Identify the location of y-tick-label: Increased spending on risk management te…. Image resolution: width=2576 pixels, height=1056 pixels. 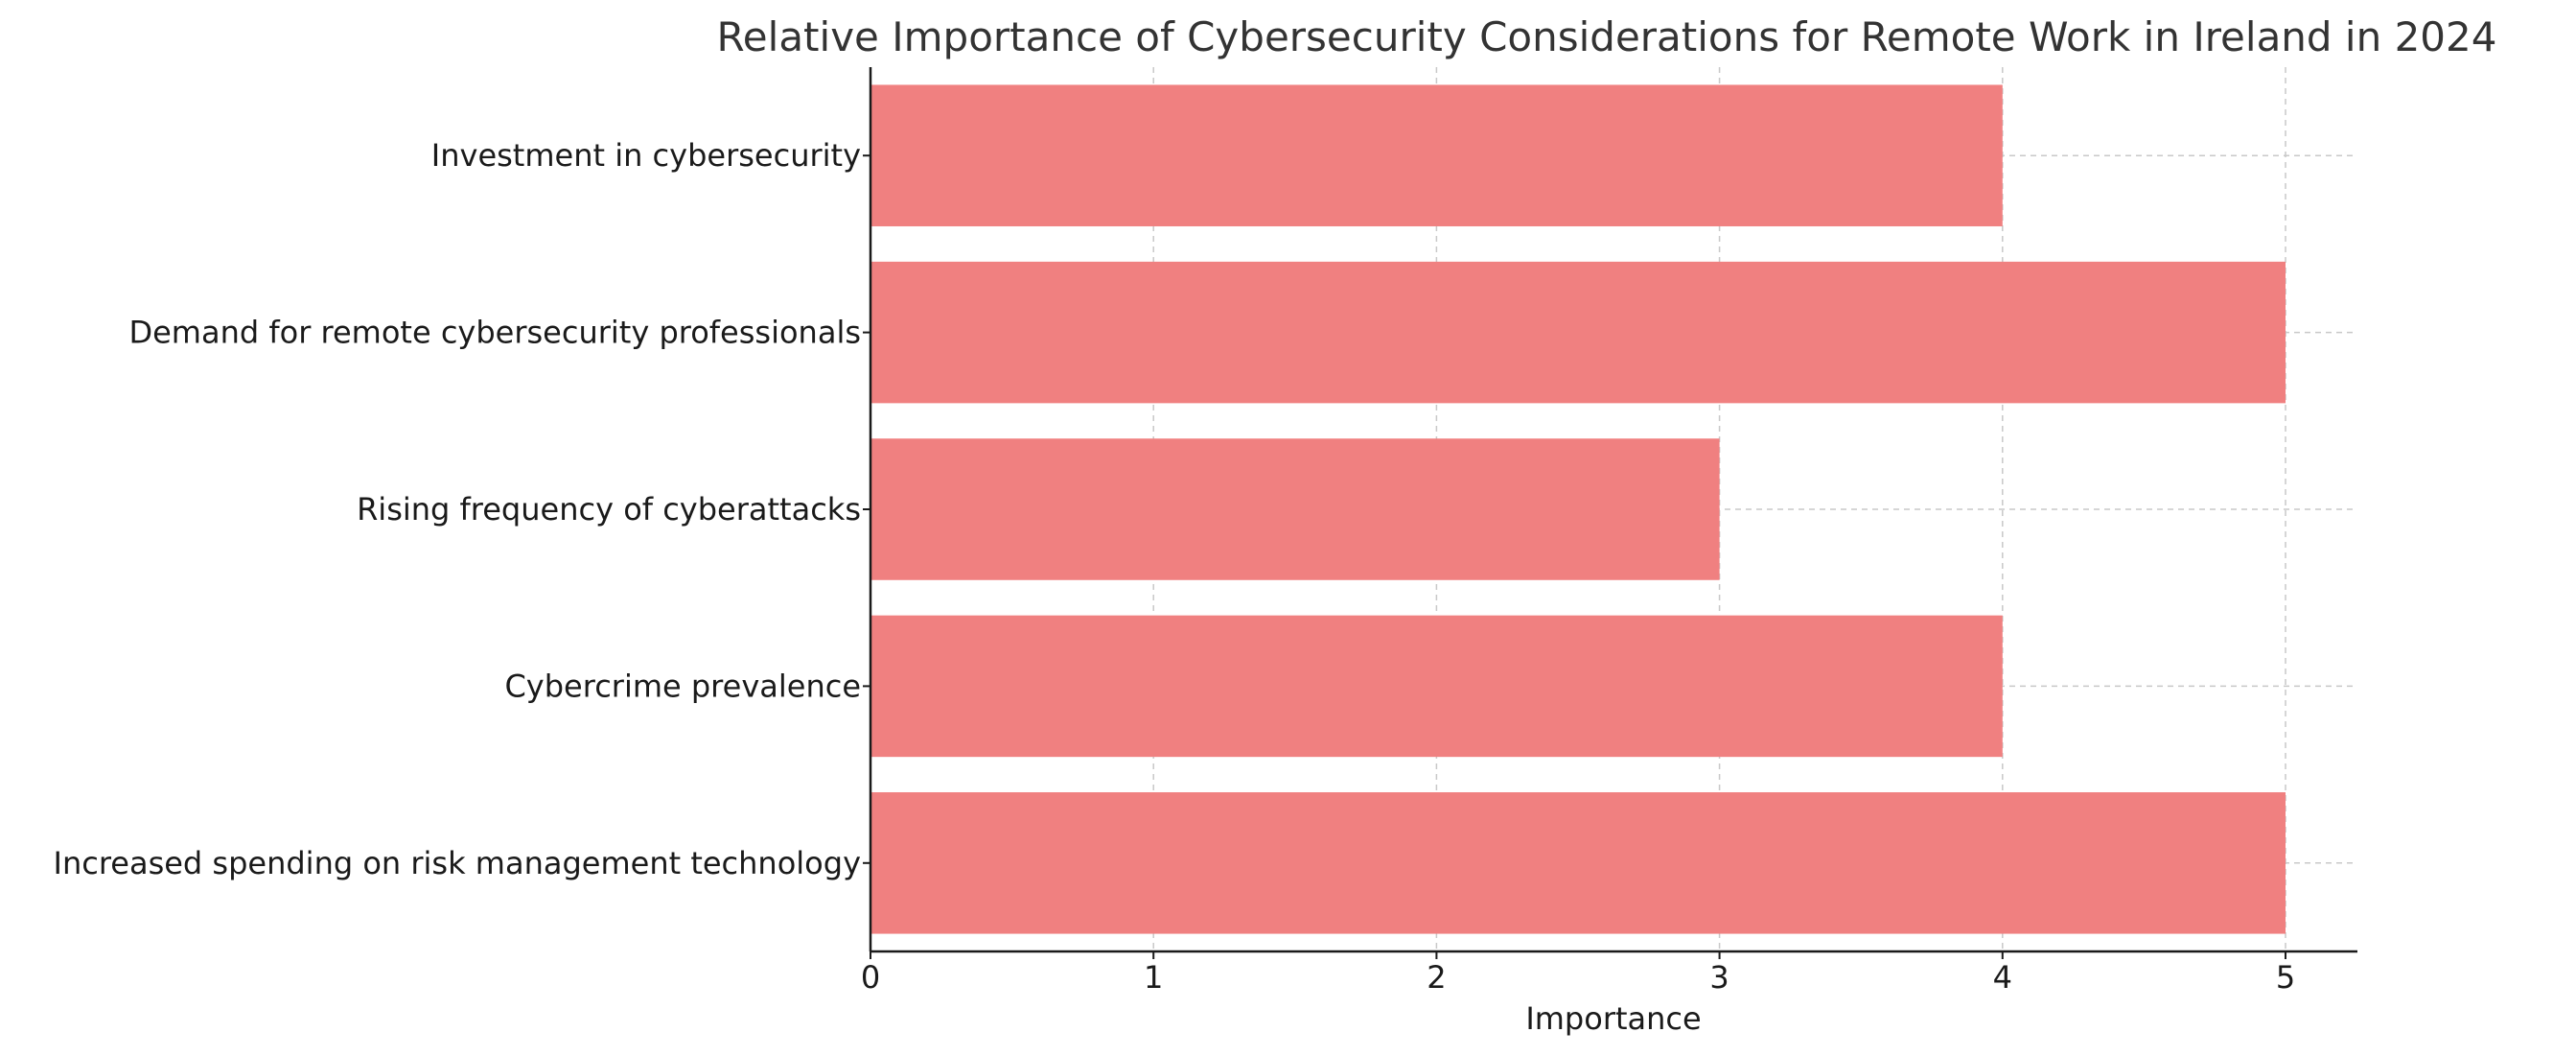
(458, 863).